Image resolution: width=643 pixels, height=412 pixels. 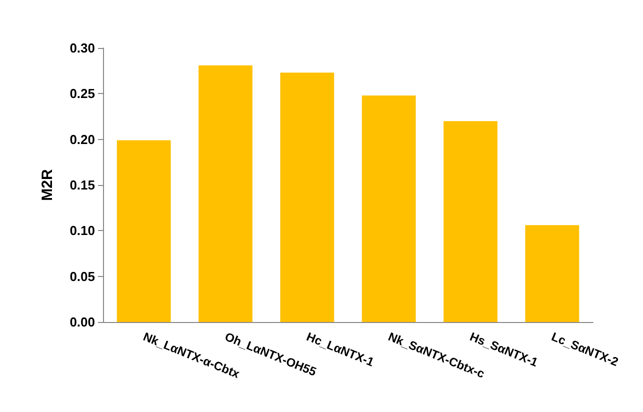 I want to click on y-tick-label: 0.25, so click(x=82, y=94).